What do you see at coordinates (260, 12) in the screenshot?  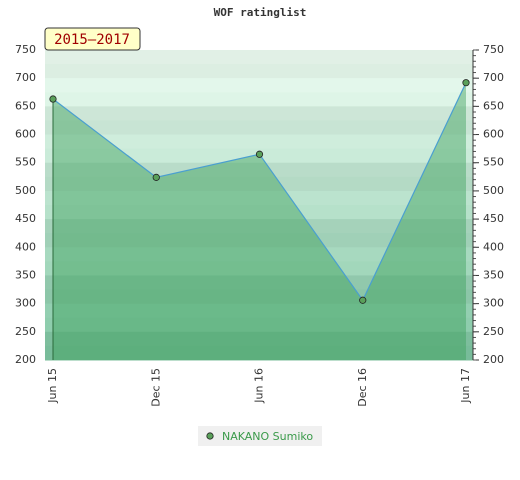 I see `chart-title: WOF ratinglist` at bounding box center [260, 12].